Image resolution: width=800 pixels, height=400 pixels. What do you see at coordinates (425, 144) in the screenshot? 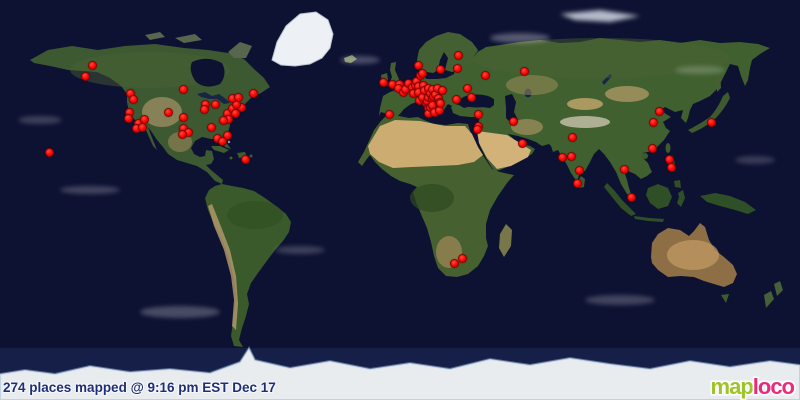
I see `sahara` at bounding box center [425, 144].